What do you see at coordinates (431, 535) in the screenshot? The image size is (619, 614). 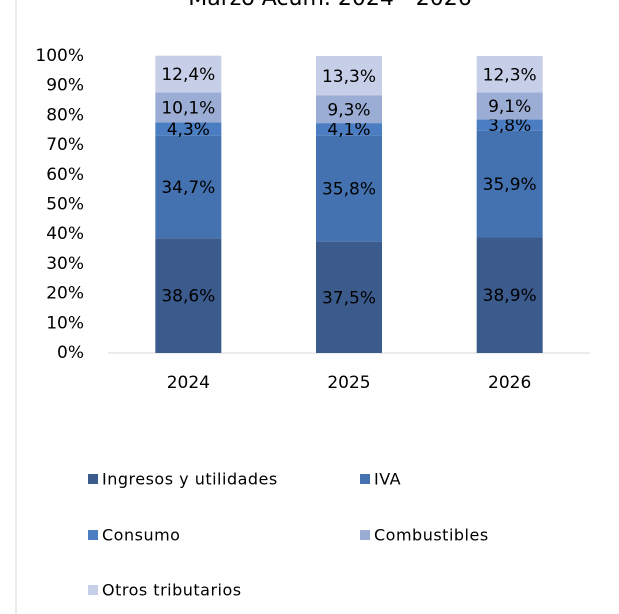 I see `legend-label: Combustibles` at bounding box center [431, 535].